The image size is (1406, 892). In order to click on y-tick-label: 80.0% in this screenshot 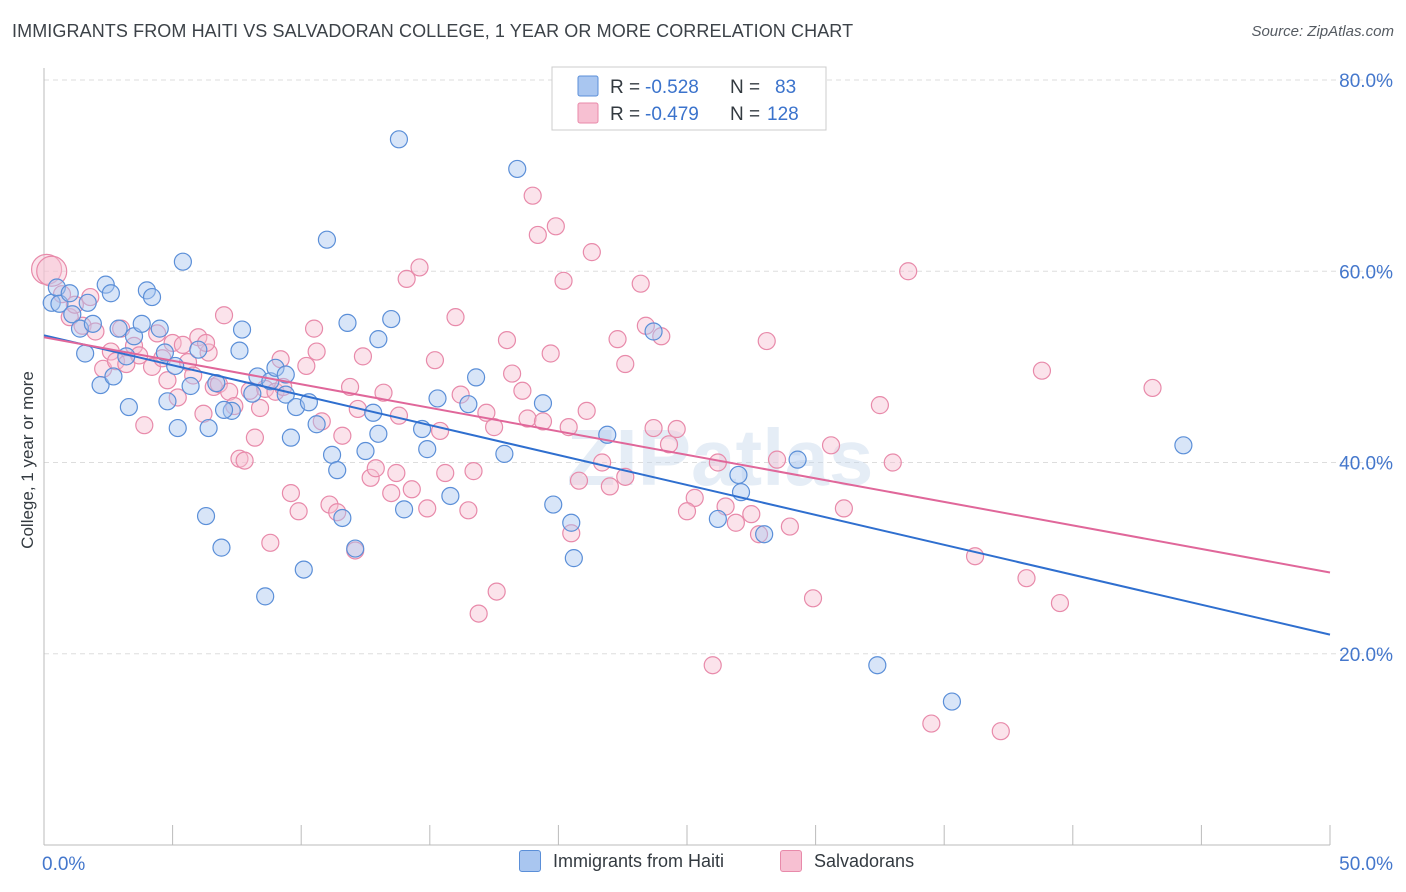, I will do `click(1366, 81)`.